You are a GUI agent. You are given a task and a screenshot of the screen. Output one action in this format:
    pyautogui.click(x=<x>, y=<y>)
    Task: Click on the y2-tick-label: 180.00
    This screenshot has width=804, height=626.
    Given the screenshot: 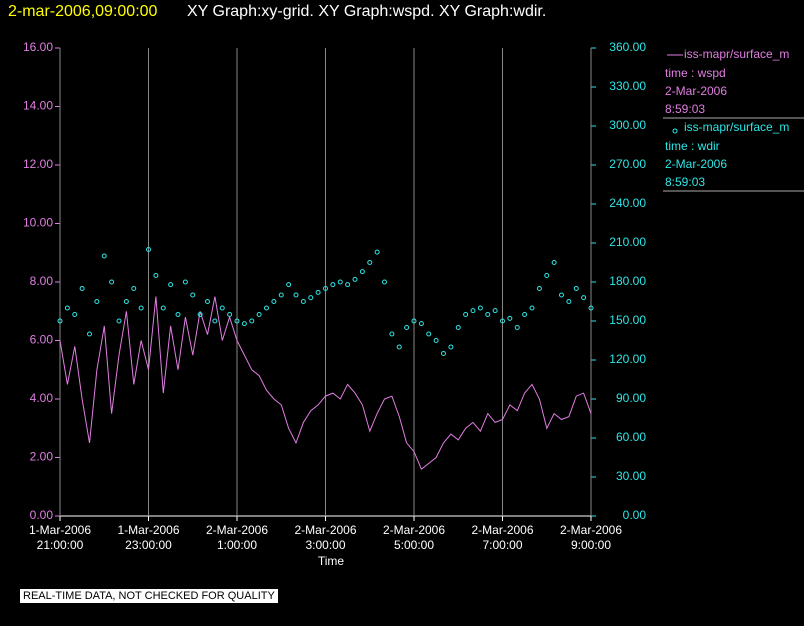 What is the action you would take?
    pyautogui.click(x=627, y=281)
    